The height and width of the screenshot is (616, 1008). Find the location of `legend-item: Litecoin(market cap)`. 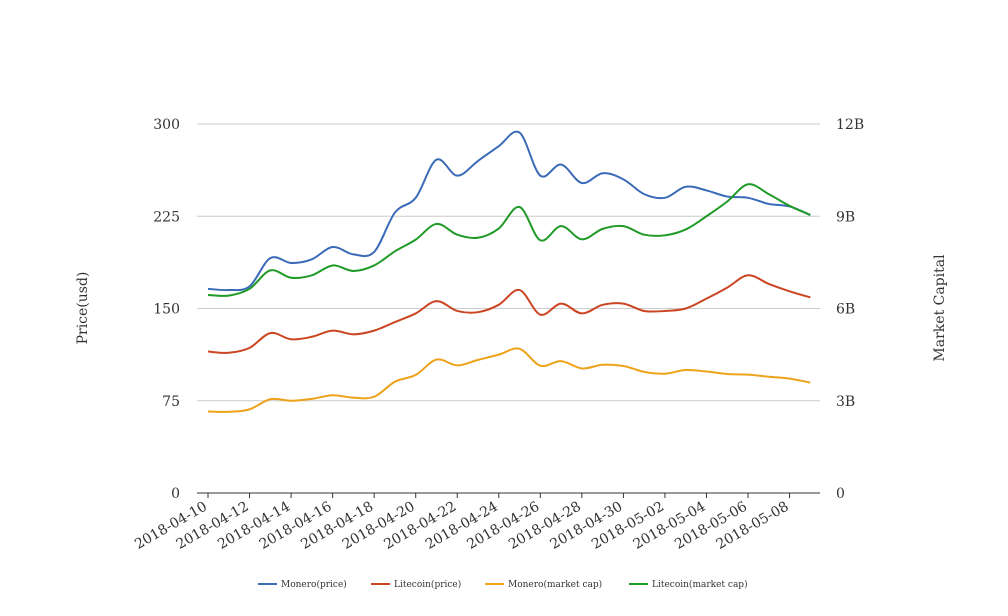

legend-item: Litecoin(market cap) is located at coordinates (688, 584).